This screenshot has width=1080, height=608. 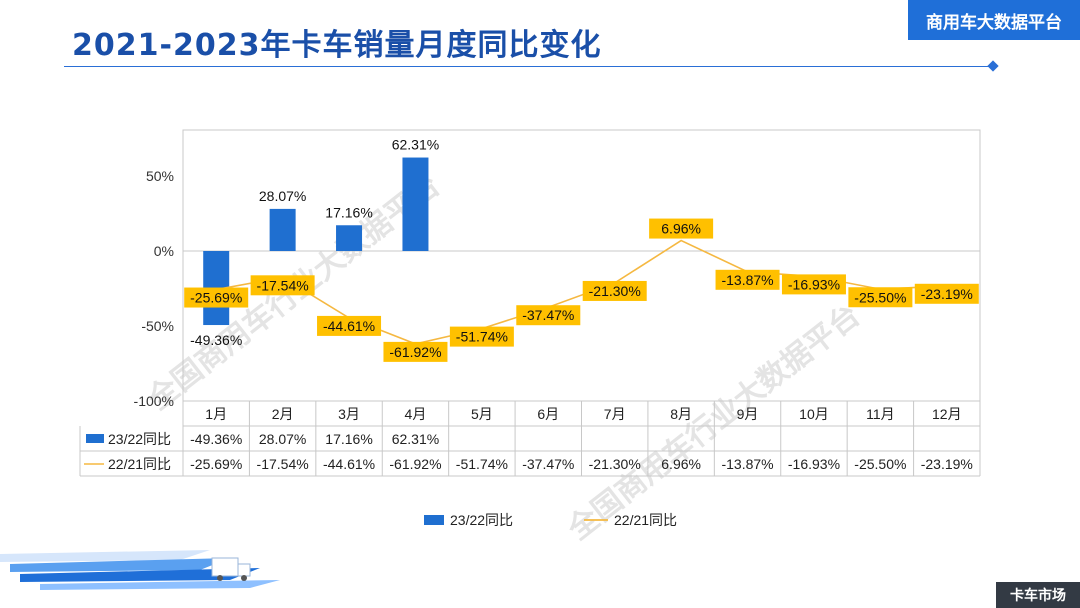 I want to click on table-cell: 62.31%, so click(x=415, y=439).